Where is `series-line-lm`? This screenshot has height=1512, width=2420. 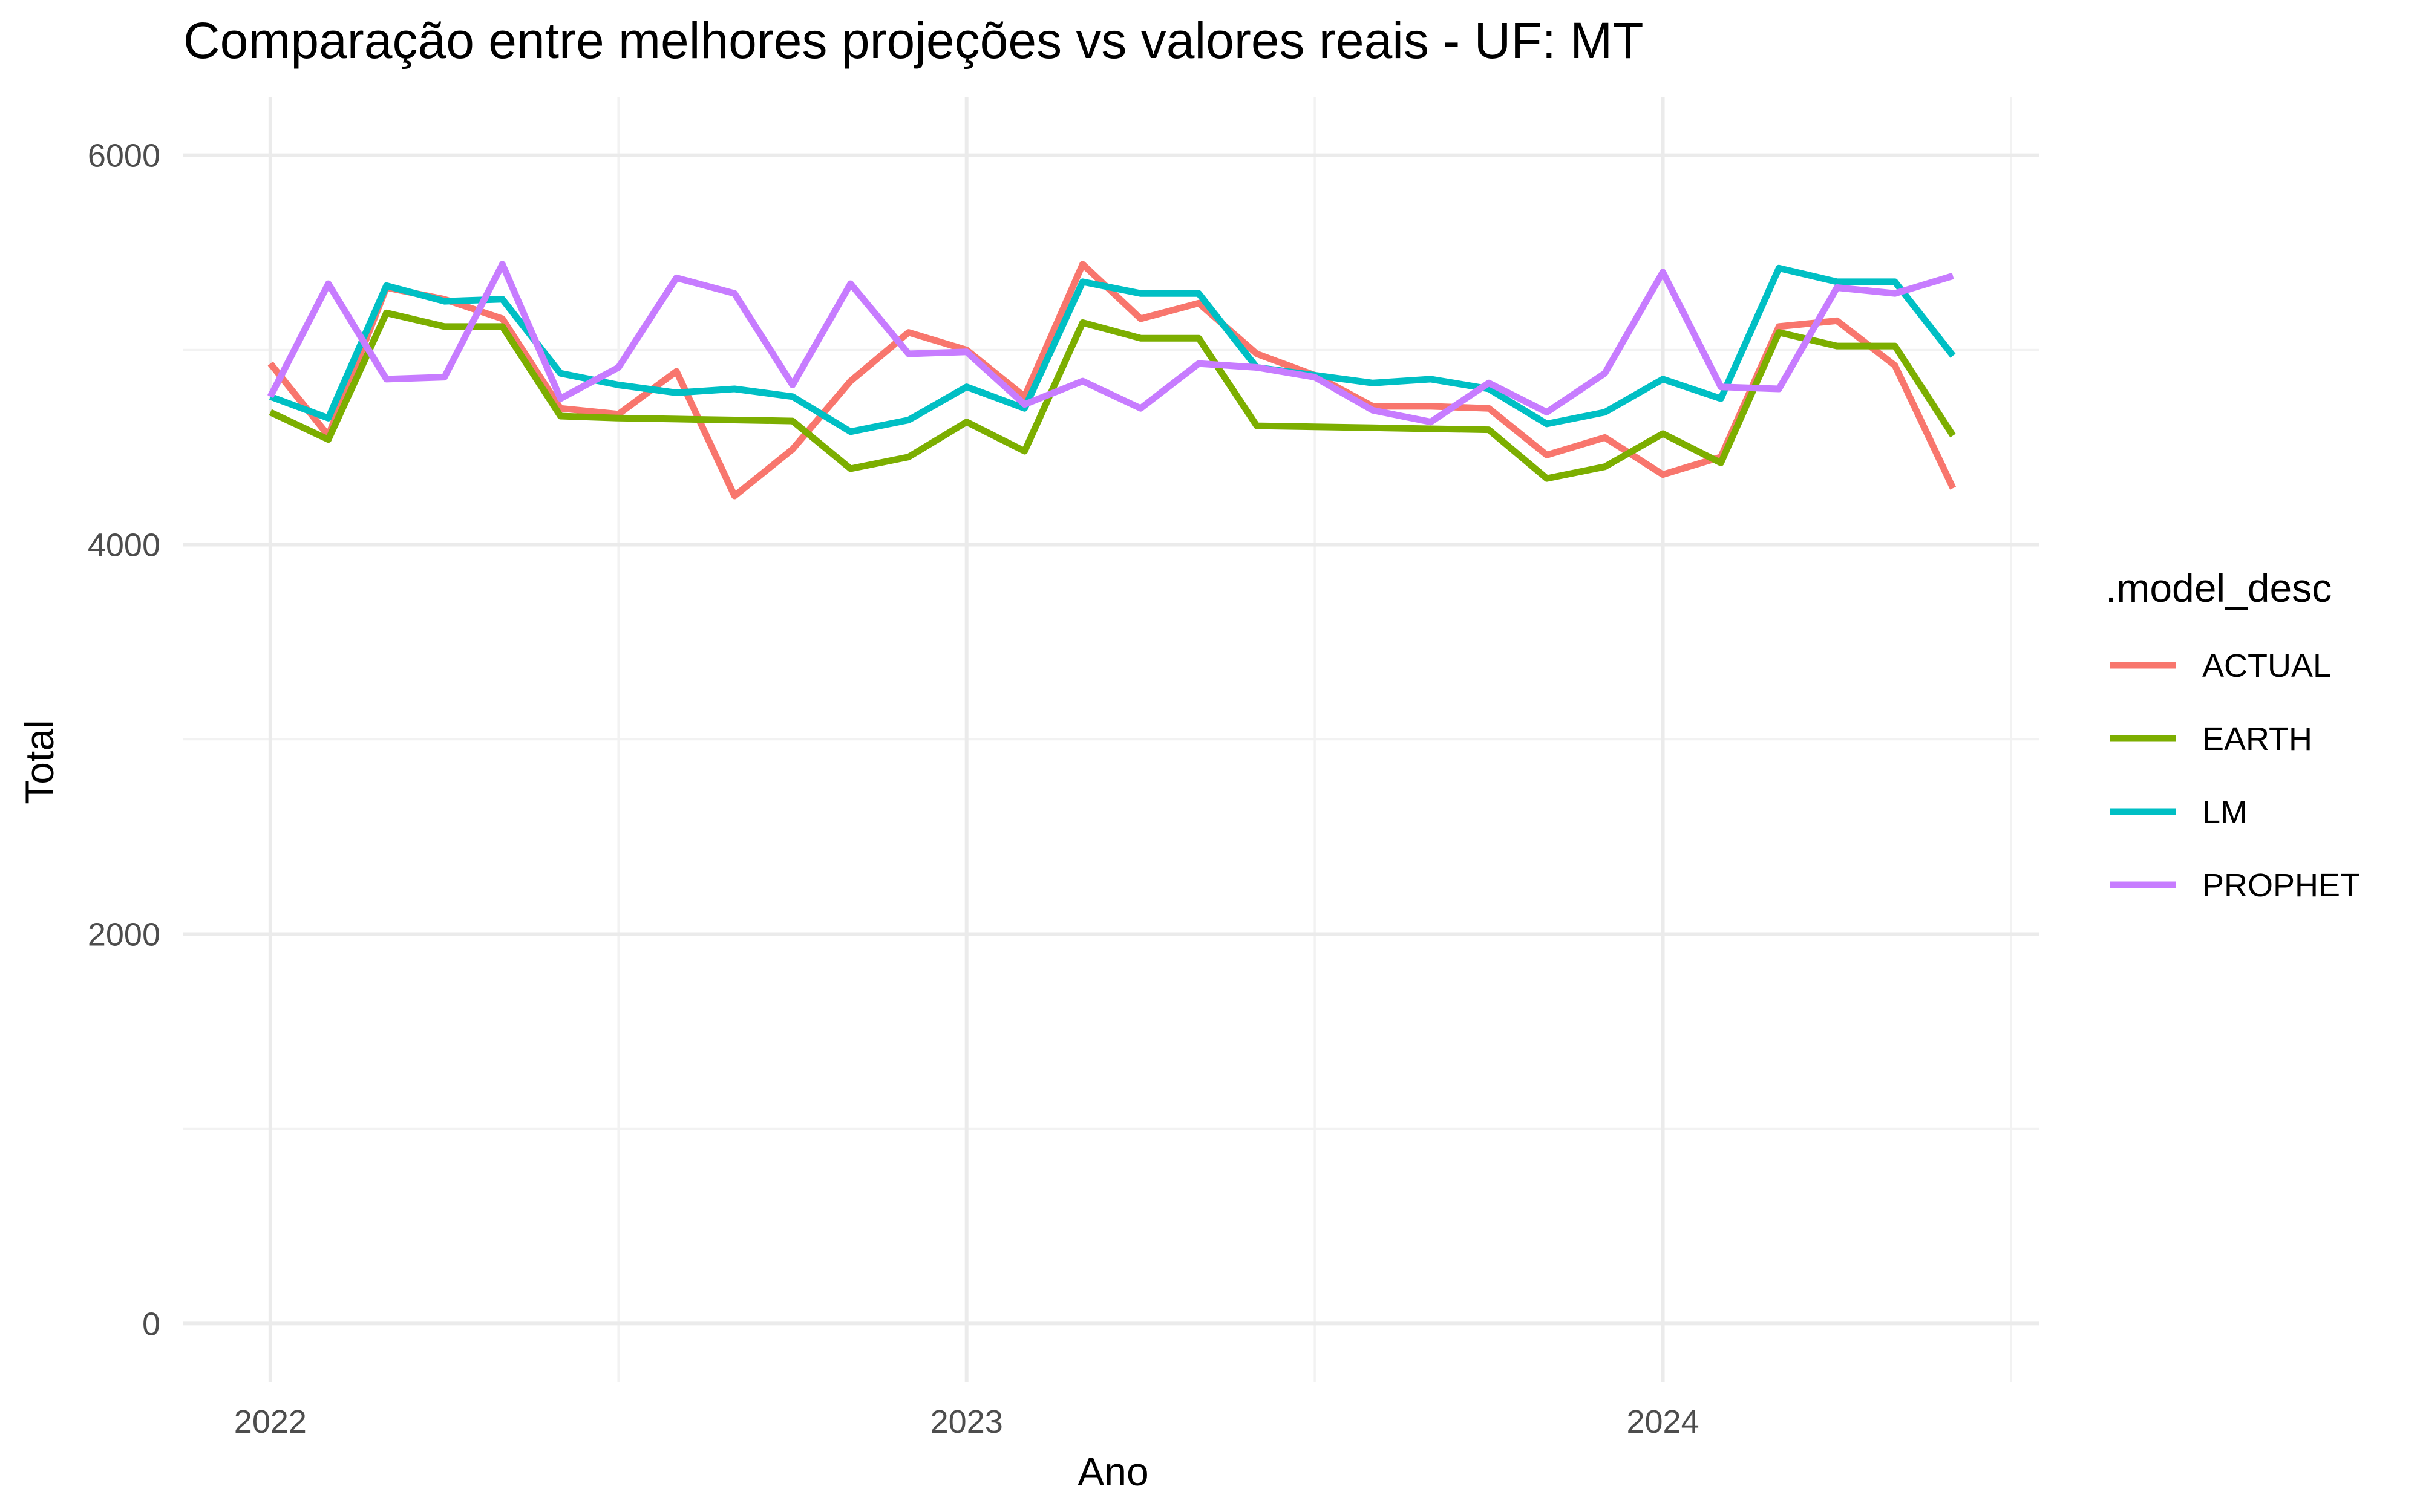
series-line-lm is located at coordinates (1112, 349).